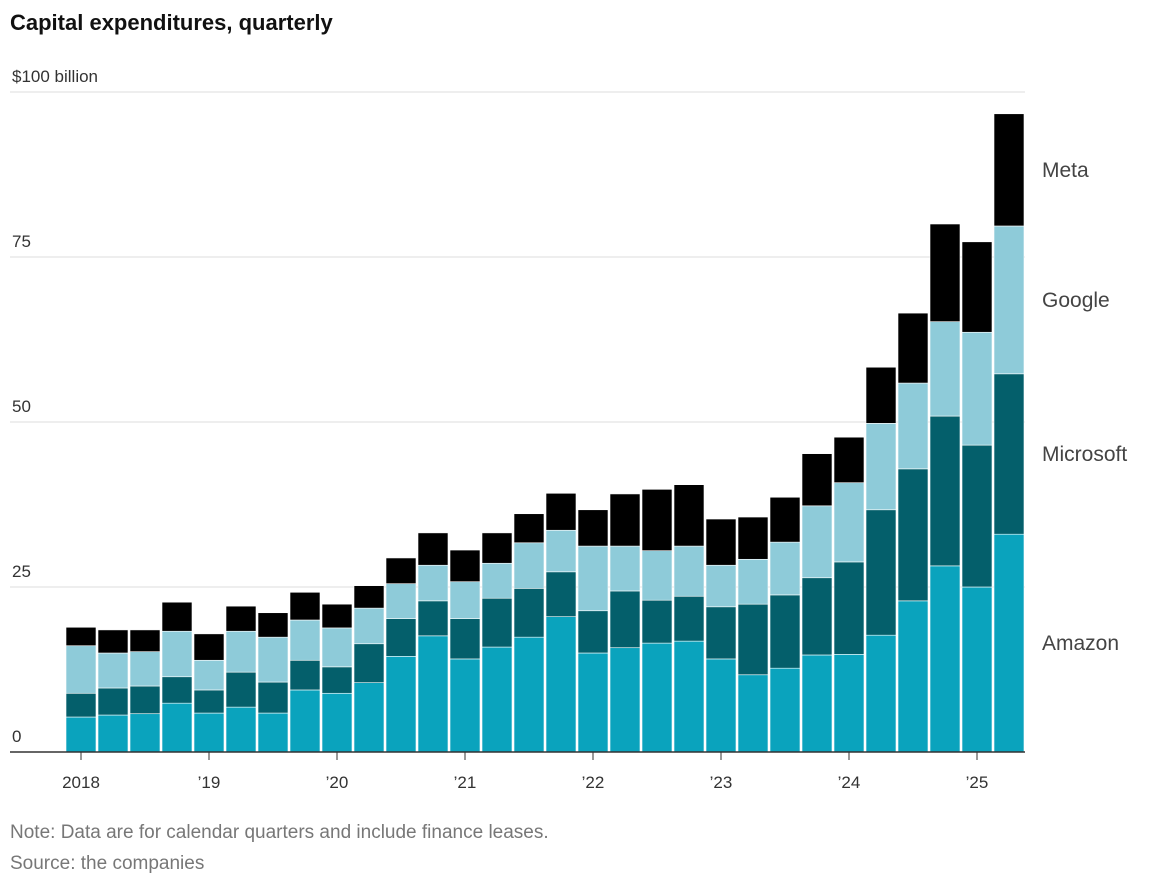 Image resolution: width=1155 pixels, height=887 pixels. Describe the element at coordinates (107, 863) in the screenshot. I see `source: Source: the companies` at that location.